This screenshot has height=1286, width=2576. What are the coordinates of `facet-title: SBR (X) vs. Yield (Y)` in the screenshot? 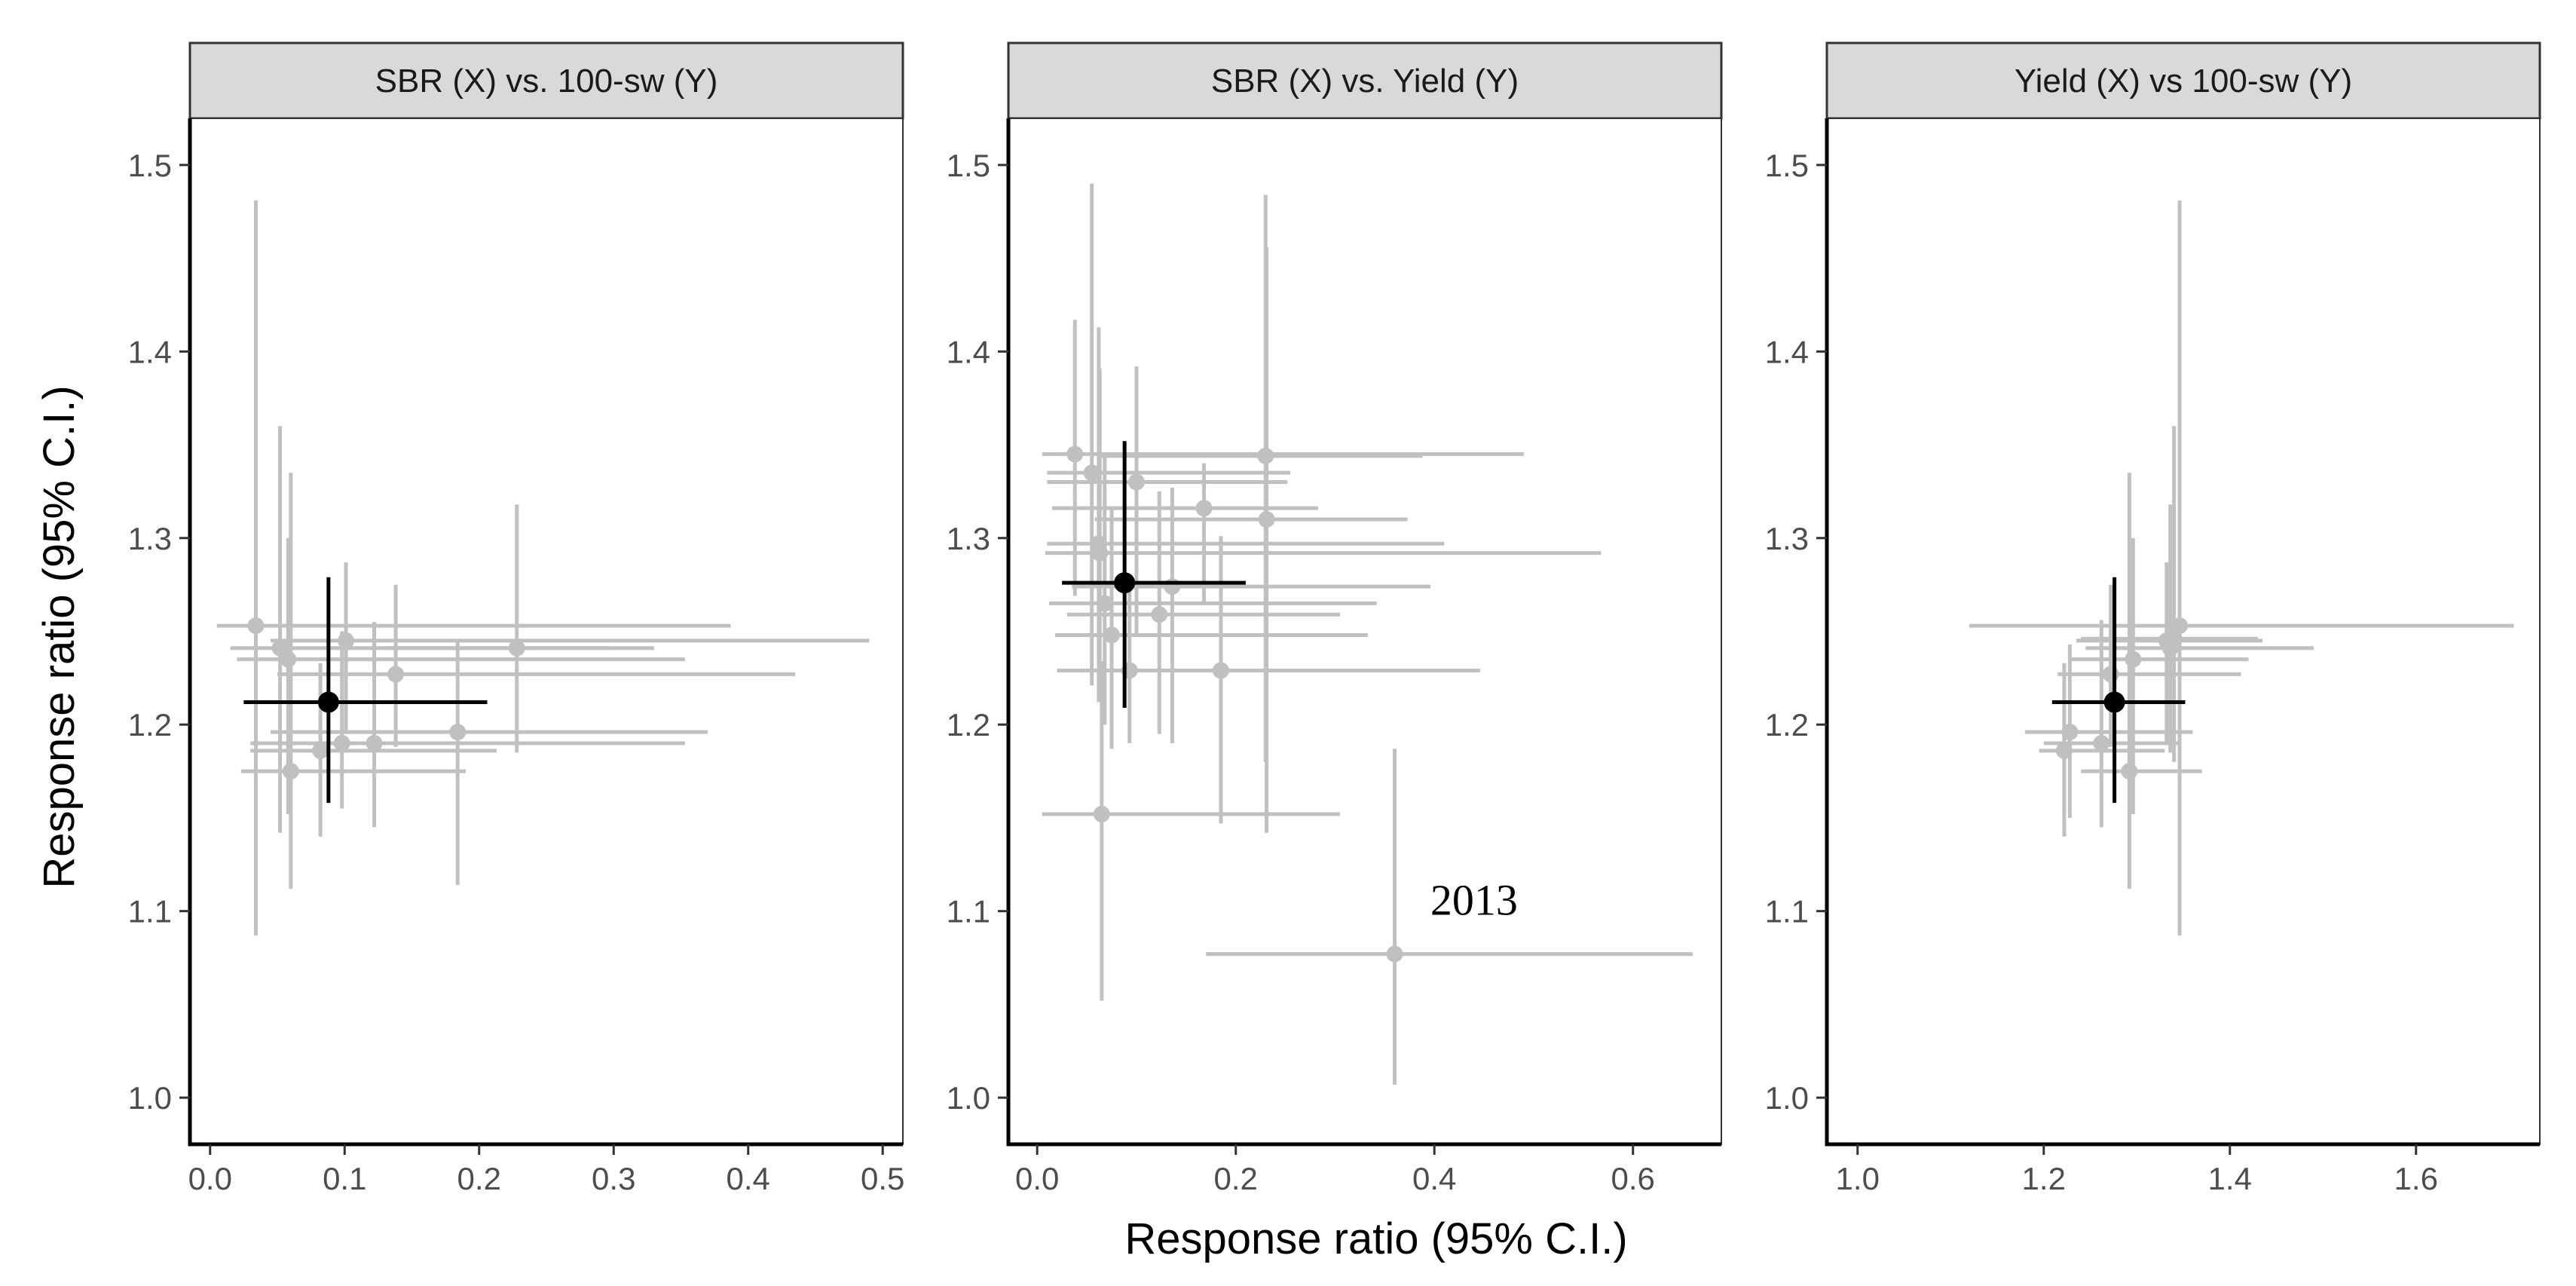 It's located at (1365, 82).